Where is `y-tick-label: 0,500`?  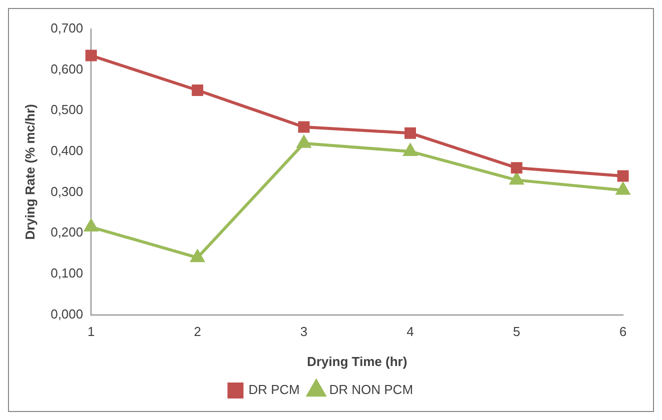 y-tick-label: 0,500 is located at coordinates (67, 110).